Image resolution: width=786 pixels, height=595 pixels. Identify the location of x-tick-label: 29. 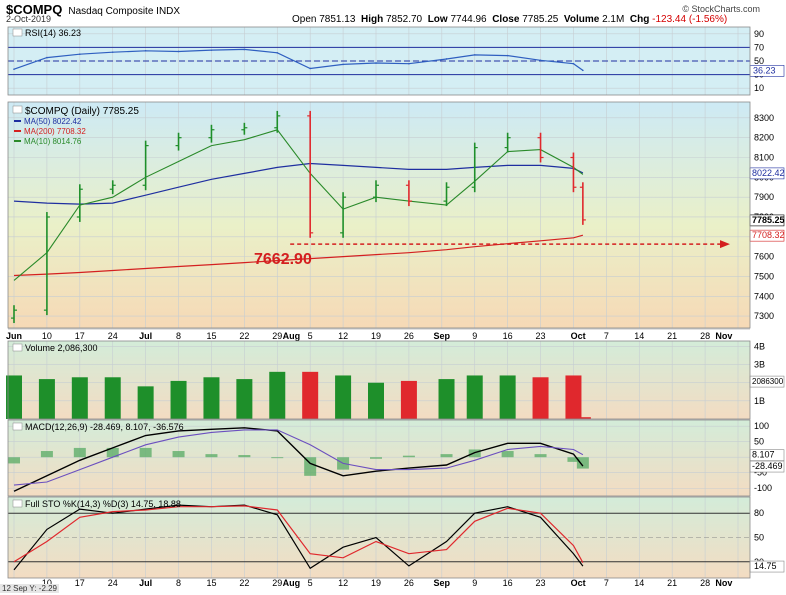
(277, 336).